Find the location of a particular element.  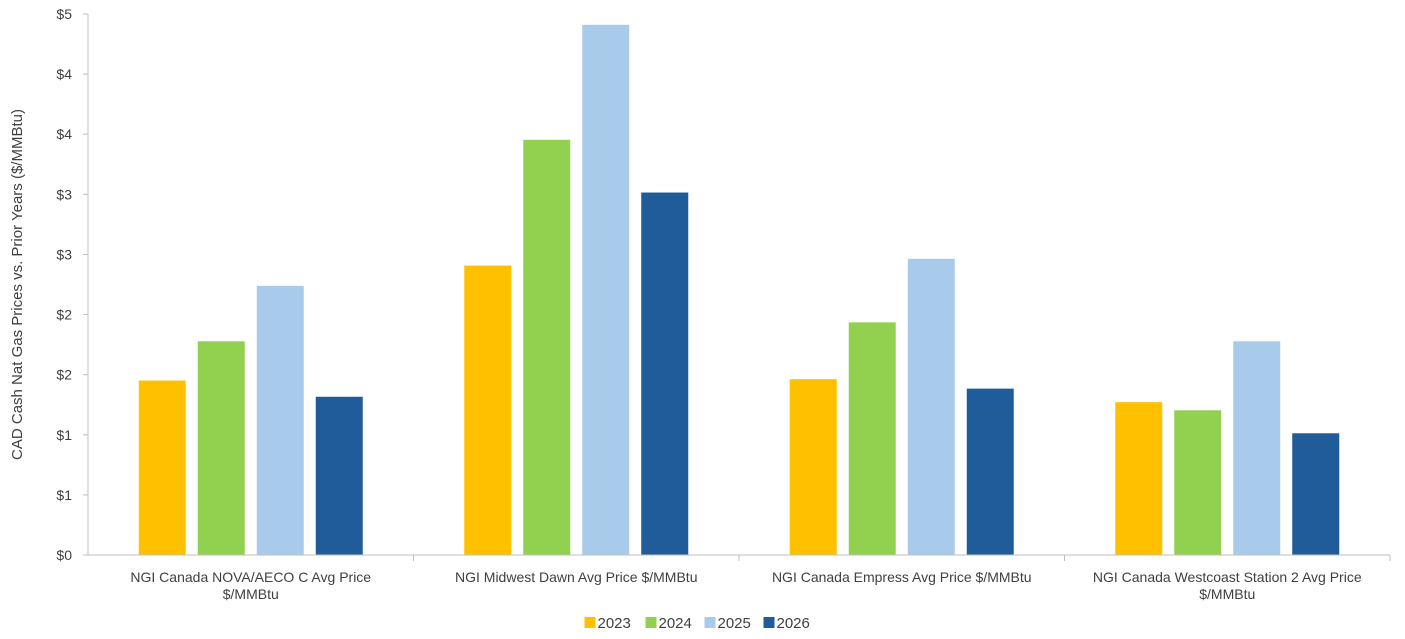

legend-label-2023: 2023 is located at coordinates (614, 623).